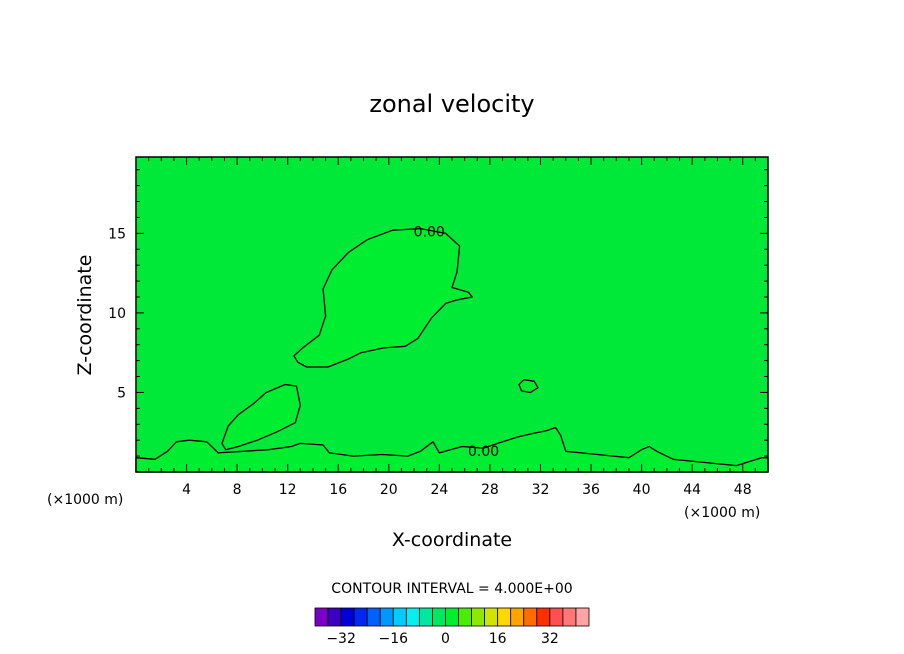  What do you see at coordinates (541, 490) in the screenshot?
I see `x-tick-label: 32` at bounding box center [541, 490].